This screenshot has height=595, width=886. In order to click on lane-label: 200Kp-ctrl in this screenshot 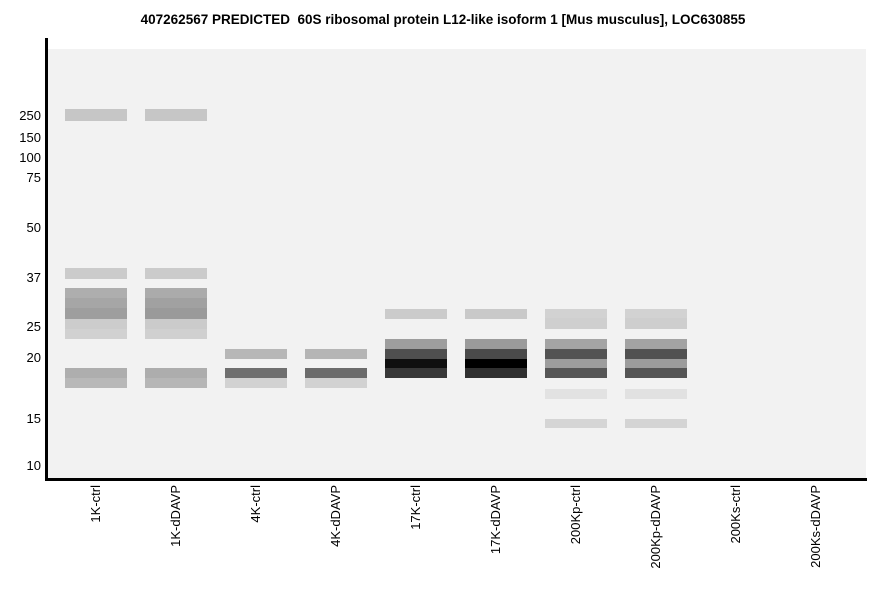, I will do `click(575, 515)`.